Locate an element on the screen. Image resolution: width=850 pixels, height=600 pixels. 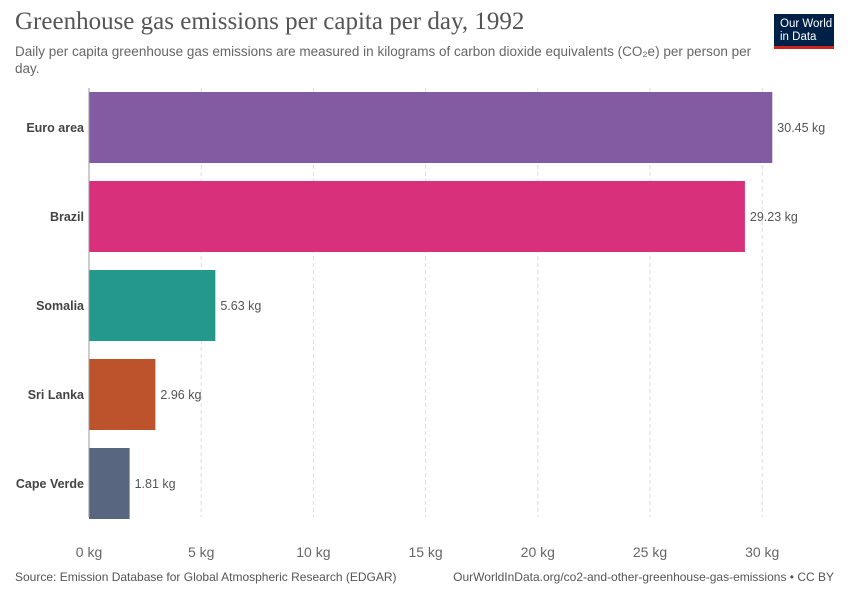
x-tick-label: 10 kg is located at coordinates (313, 552).